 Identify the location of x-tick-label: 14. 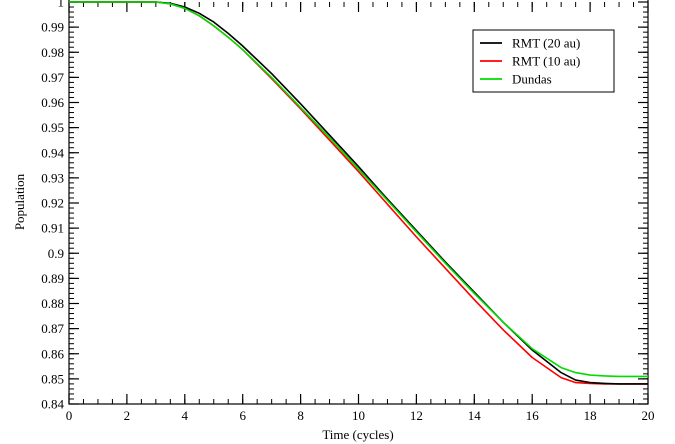
(475, 415).